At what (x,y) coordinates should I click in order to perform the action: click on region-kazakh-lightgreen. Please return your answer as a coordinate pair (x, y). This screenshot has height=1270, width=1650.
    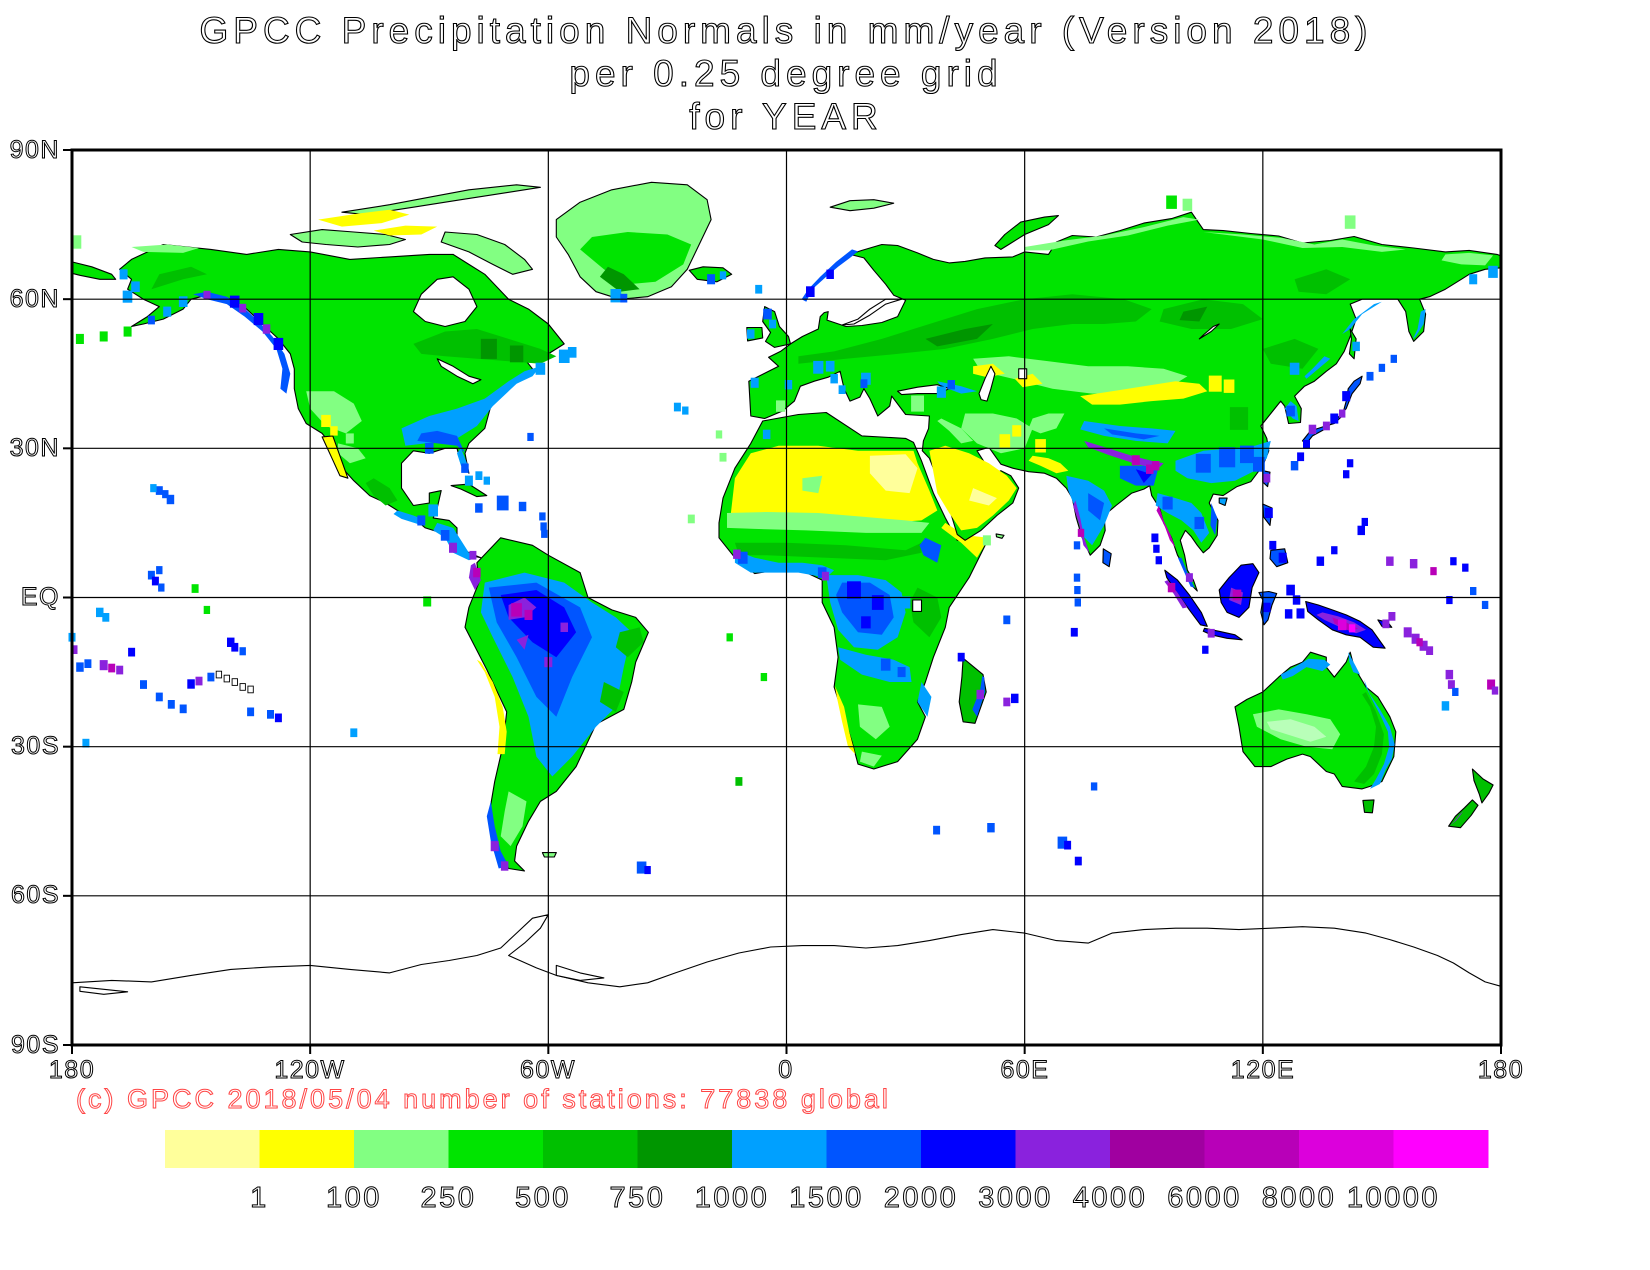
    Looking at the image, I should click on (1080, 375).